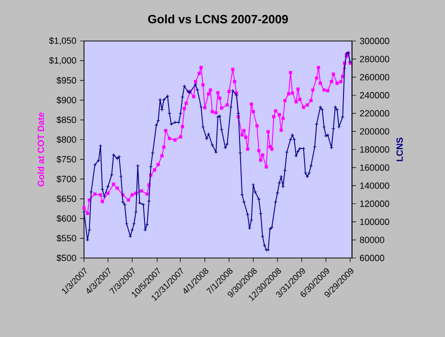 The height and width of the screenshot is (337, 445). Describe the element at coordinates (375, 95) in the screenshot. I see `y2-tick-label: 240000` at that location.